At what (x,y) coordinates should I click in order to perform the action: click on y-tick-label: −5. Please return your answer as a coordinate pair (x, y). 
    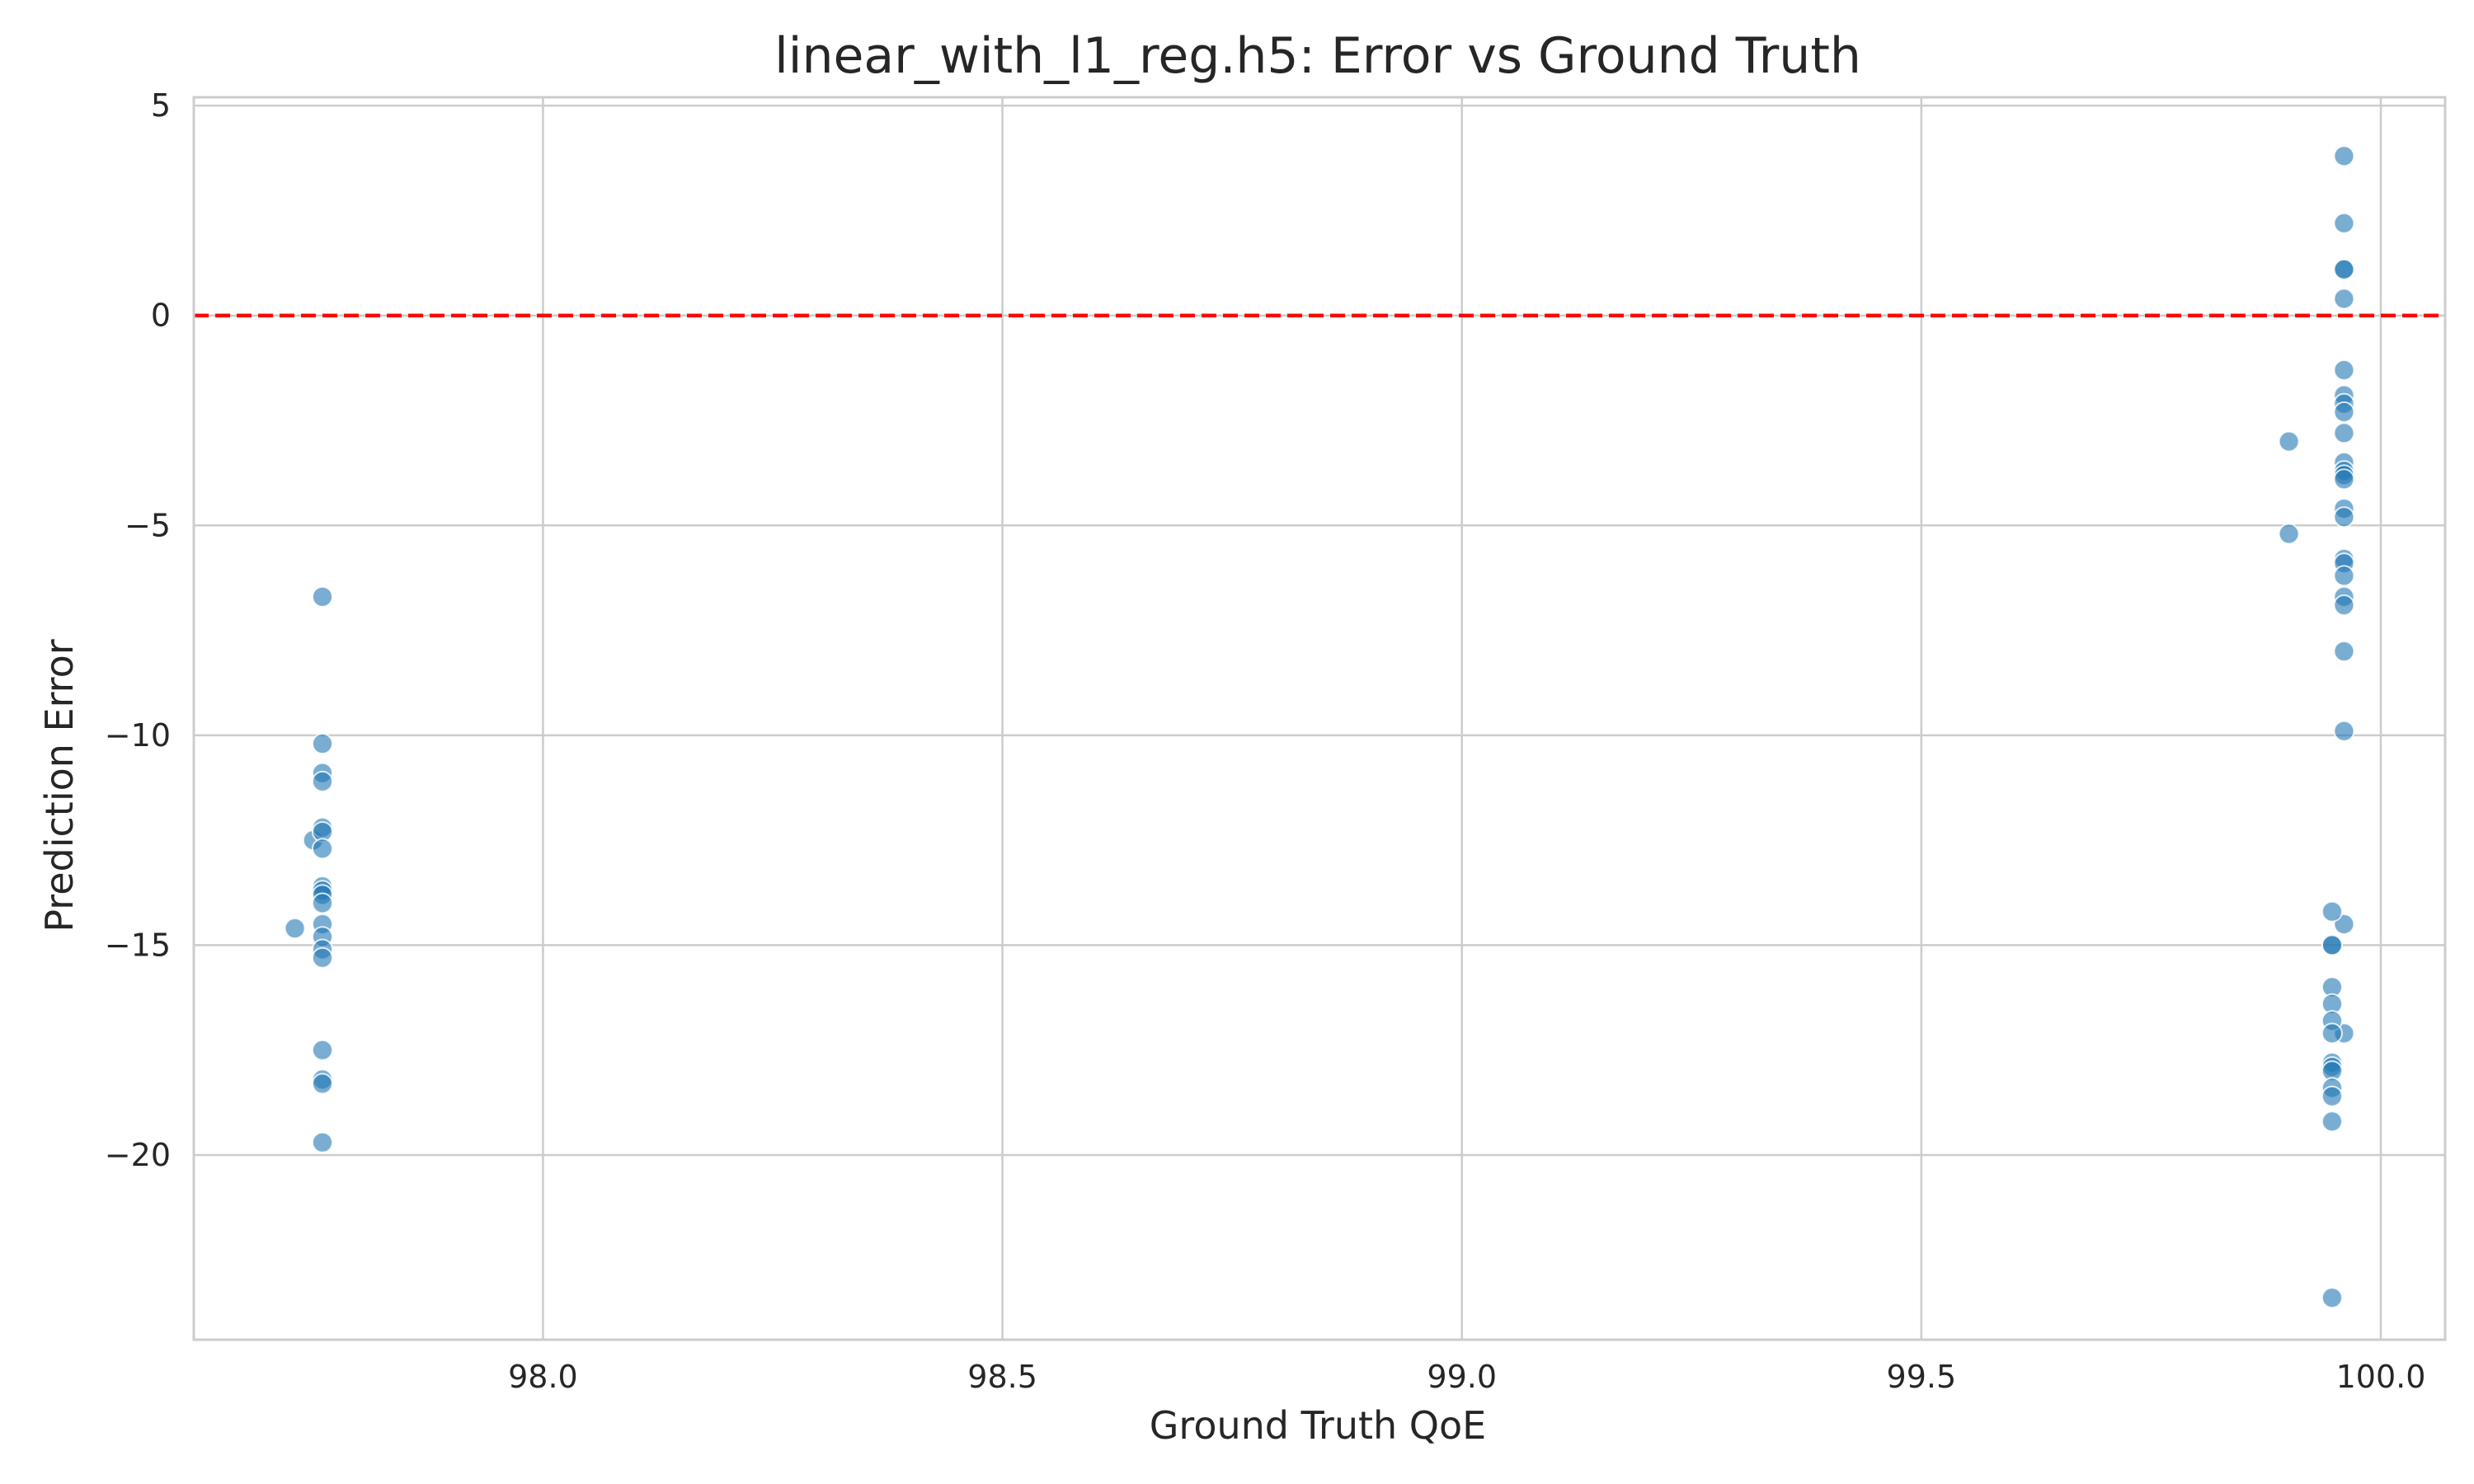
    Looking at the image, I should click on (148, 525).